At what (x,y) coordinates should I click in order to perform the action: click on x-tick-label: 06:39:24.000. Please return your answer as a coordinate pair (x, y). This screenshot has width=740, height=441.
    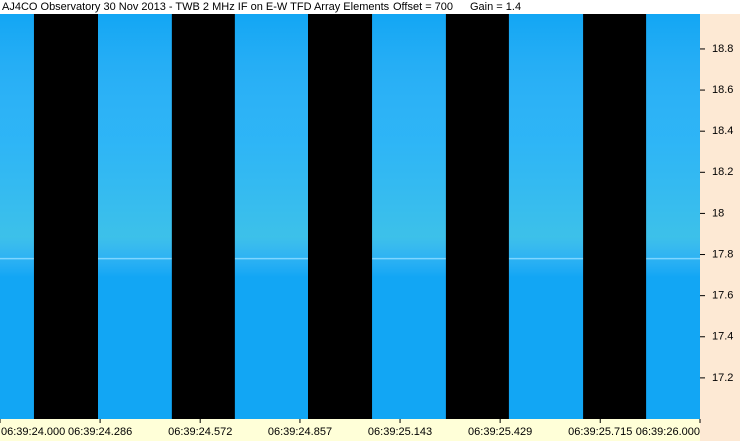
    Looking at the image, I should click on (33, 432).